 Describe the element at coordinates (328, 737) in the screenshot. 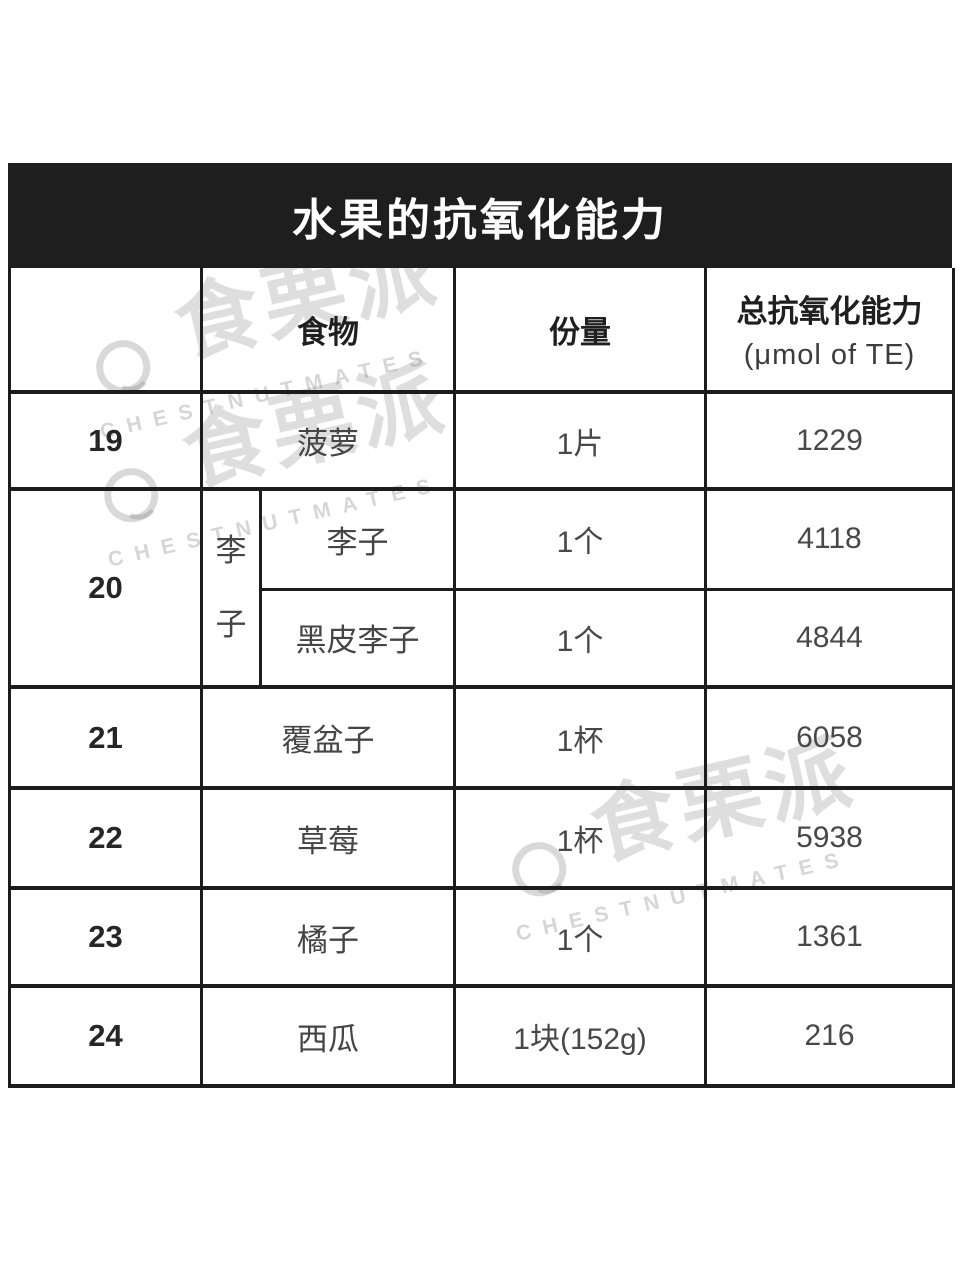

I see `food-cell: 覆盆子` at that location.